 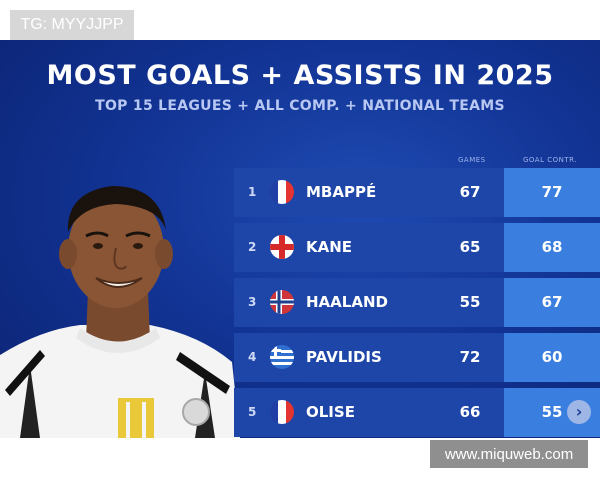 I want to click on games-value: 55, so click(x=470, y=302).